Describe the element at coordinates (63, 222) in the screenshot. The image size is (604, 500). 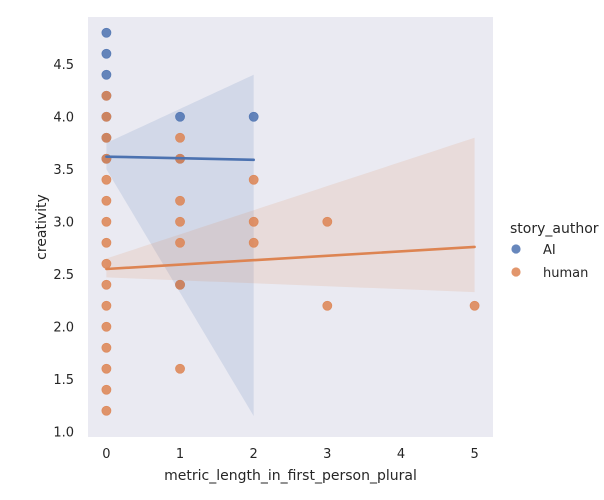
I see `y-tick-label-3-0: 3.0` at that location.